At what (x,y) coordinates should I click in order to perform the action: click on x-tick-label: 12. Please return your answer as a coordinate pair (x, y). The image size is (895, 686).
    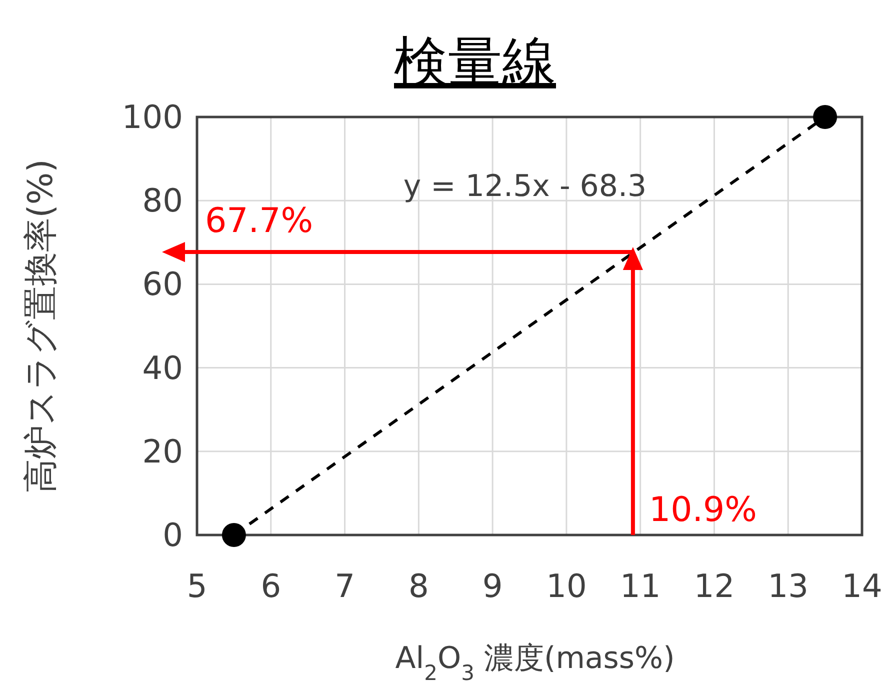
    Looking at the image, I should click on (714, 586).